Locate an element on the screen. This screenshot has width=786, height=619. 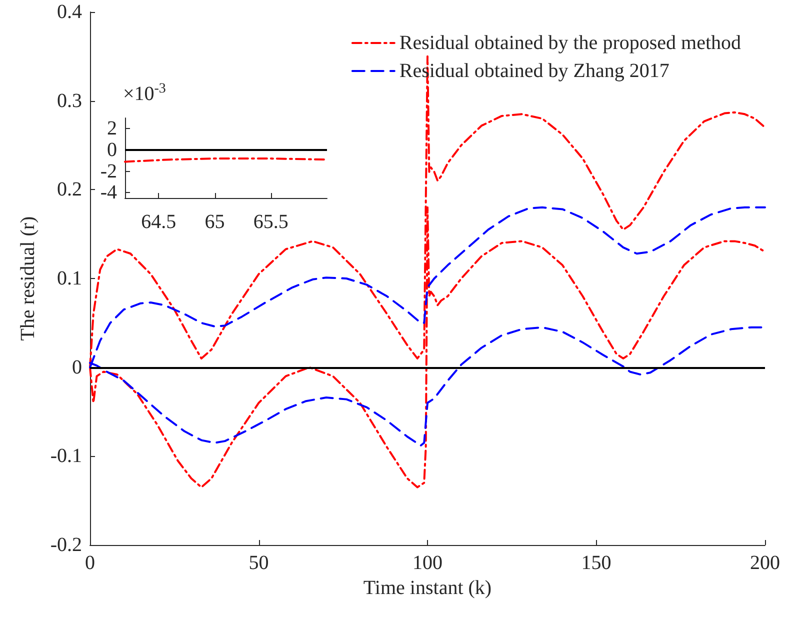
y-tick-label: 0.2 is located at coordinates (69, 189).